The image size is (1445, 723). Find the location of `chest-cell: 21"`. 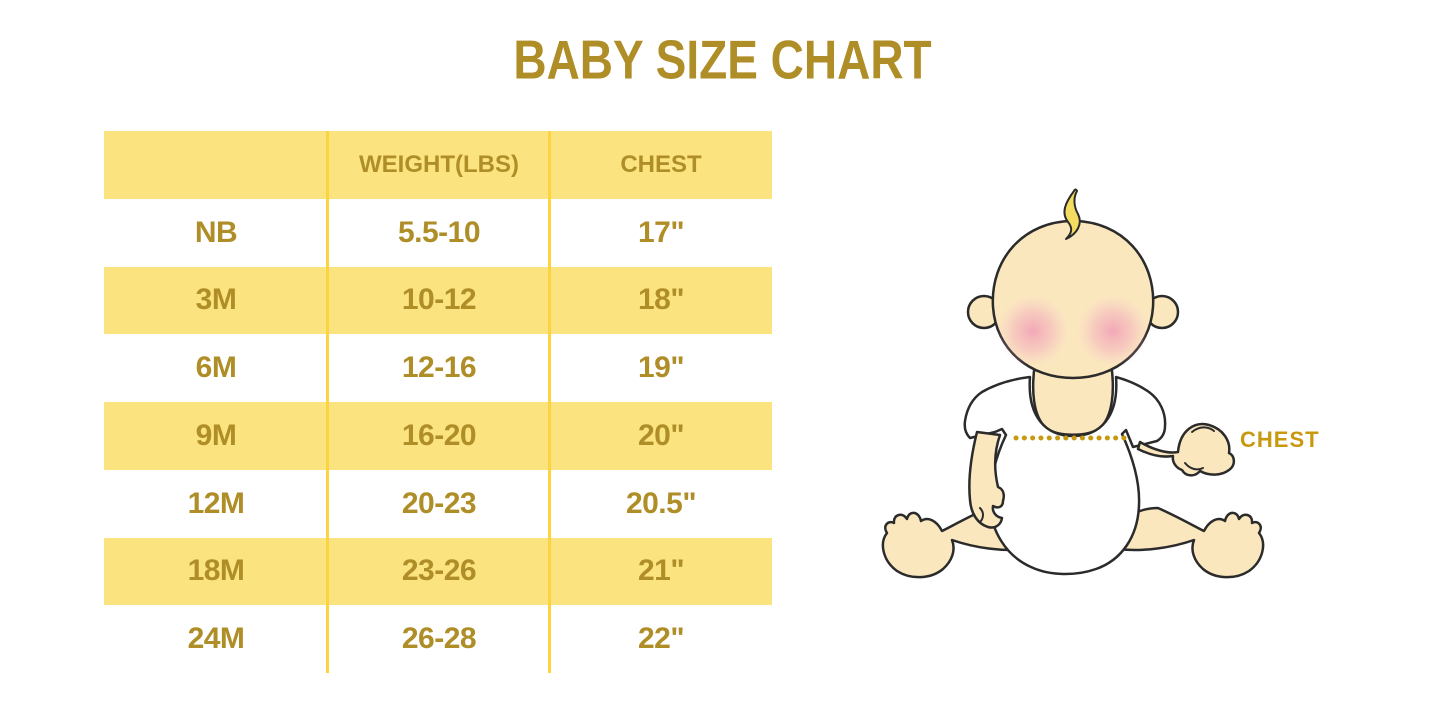

chest-cell: 21" is located at coordinates (661, 571).